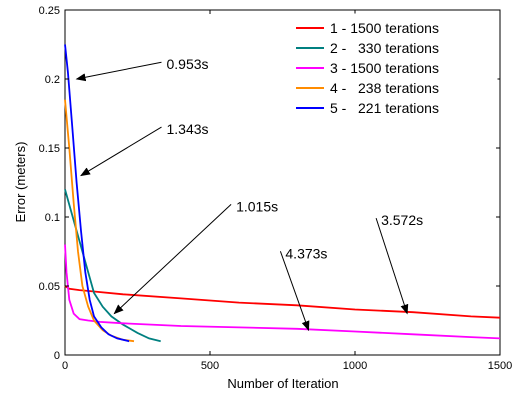  Describe the element at coordinates (384, 48) in the screenshot. I see `legend-label-2: 2 - 330 terations` at that location.